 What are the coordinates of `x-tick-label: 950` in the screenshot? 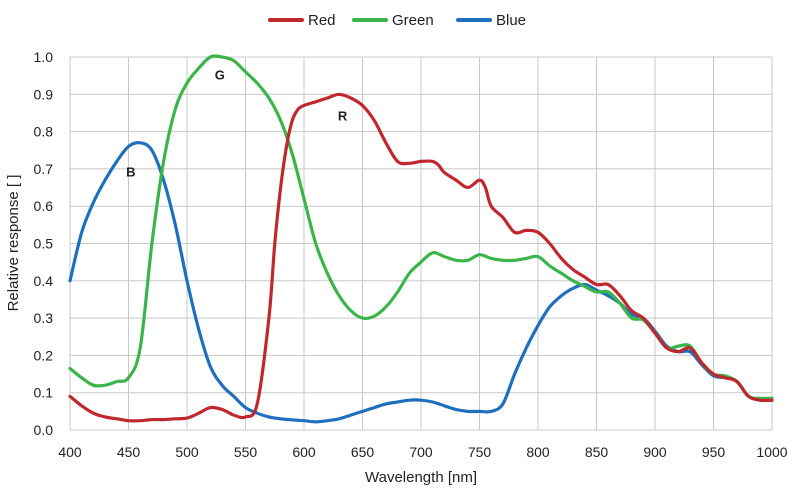 It's located at (714, 452).